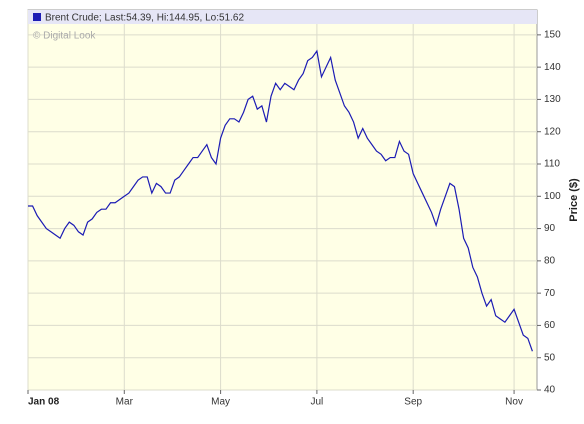 The image size is (584, 424). I want to click on y-tick-label: 90, so click(550, 228).